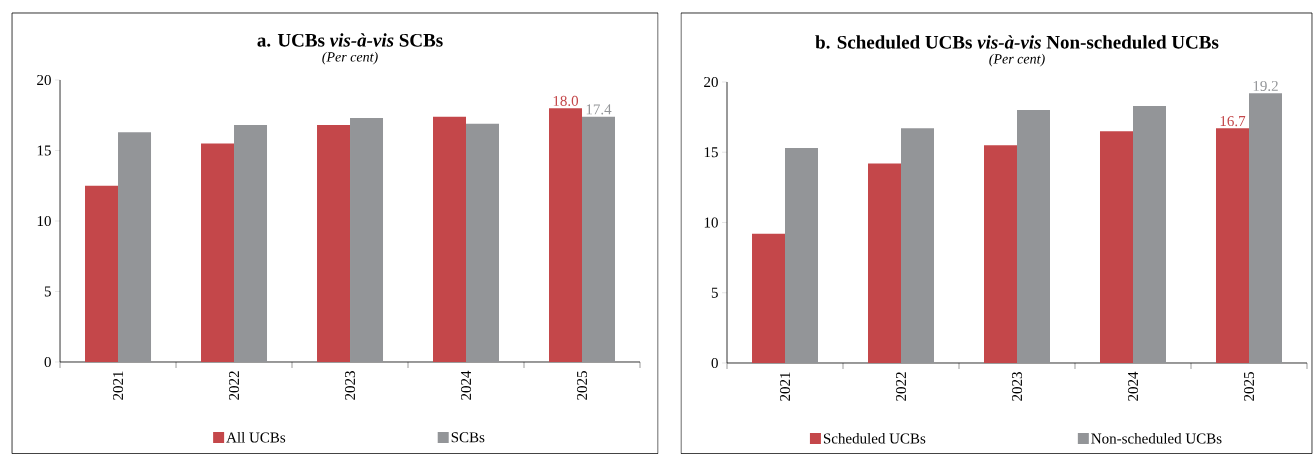 The height and width of the screenshot is (454, 1313). What do you see at coordinates (874, 438) in the screenshot?
I see `legend-label: Scheduled UCBs` at bounding box center [874, 438].